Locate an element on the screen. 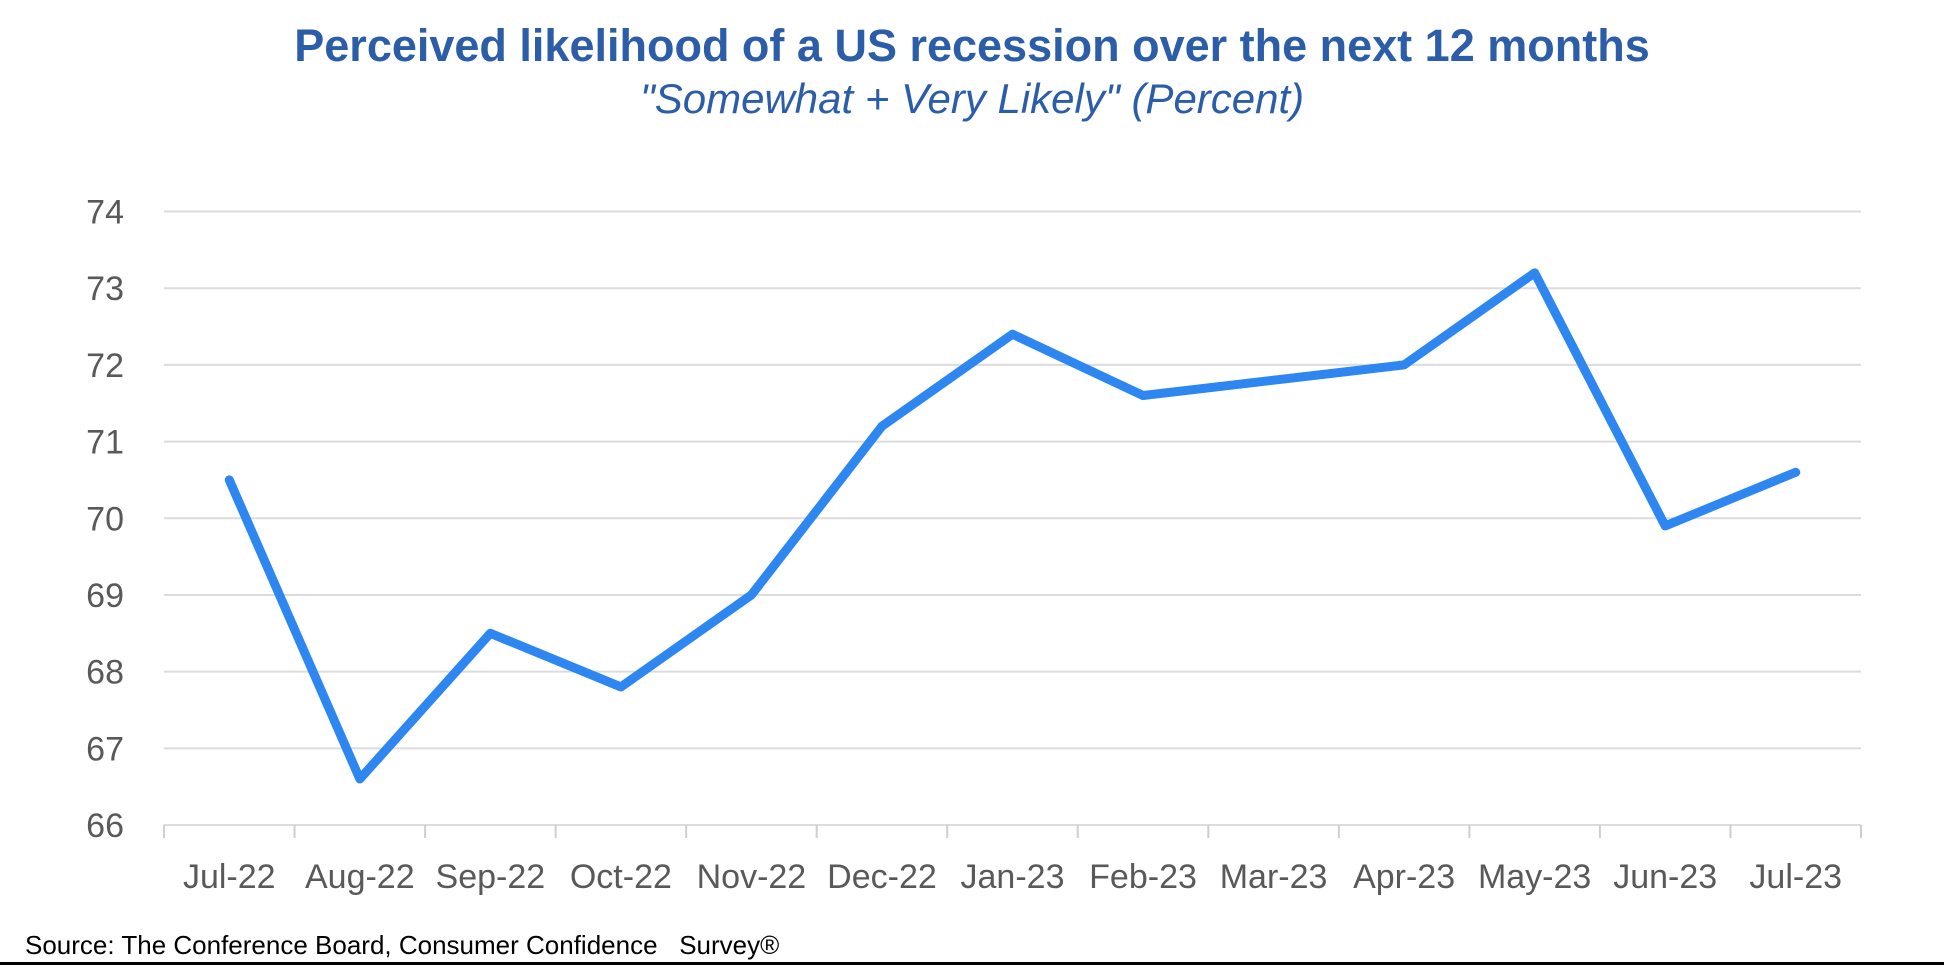 This screenshot has height=972, width=1944. y-tick-label: 67 is located at coordinates (105, 749).